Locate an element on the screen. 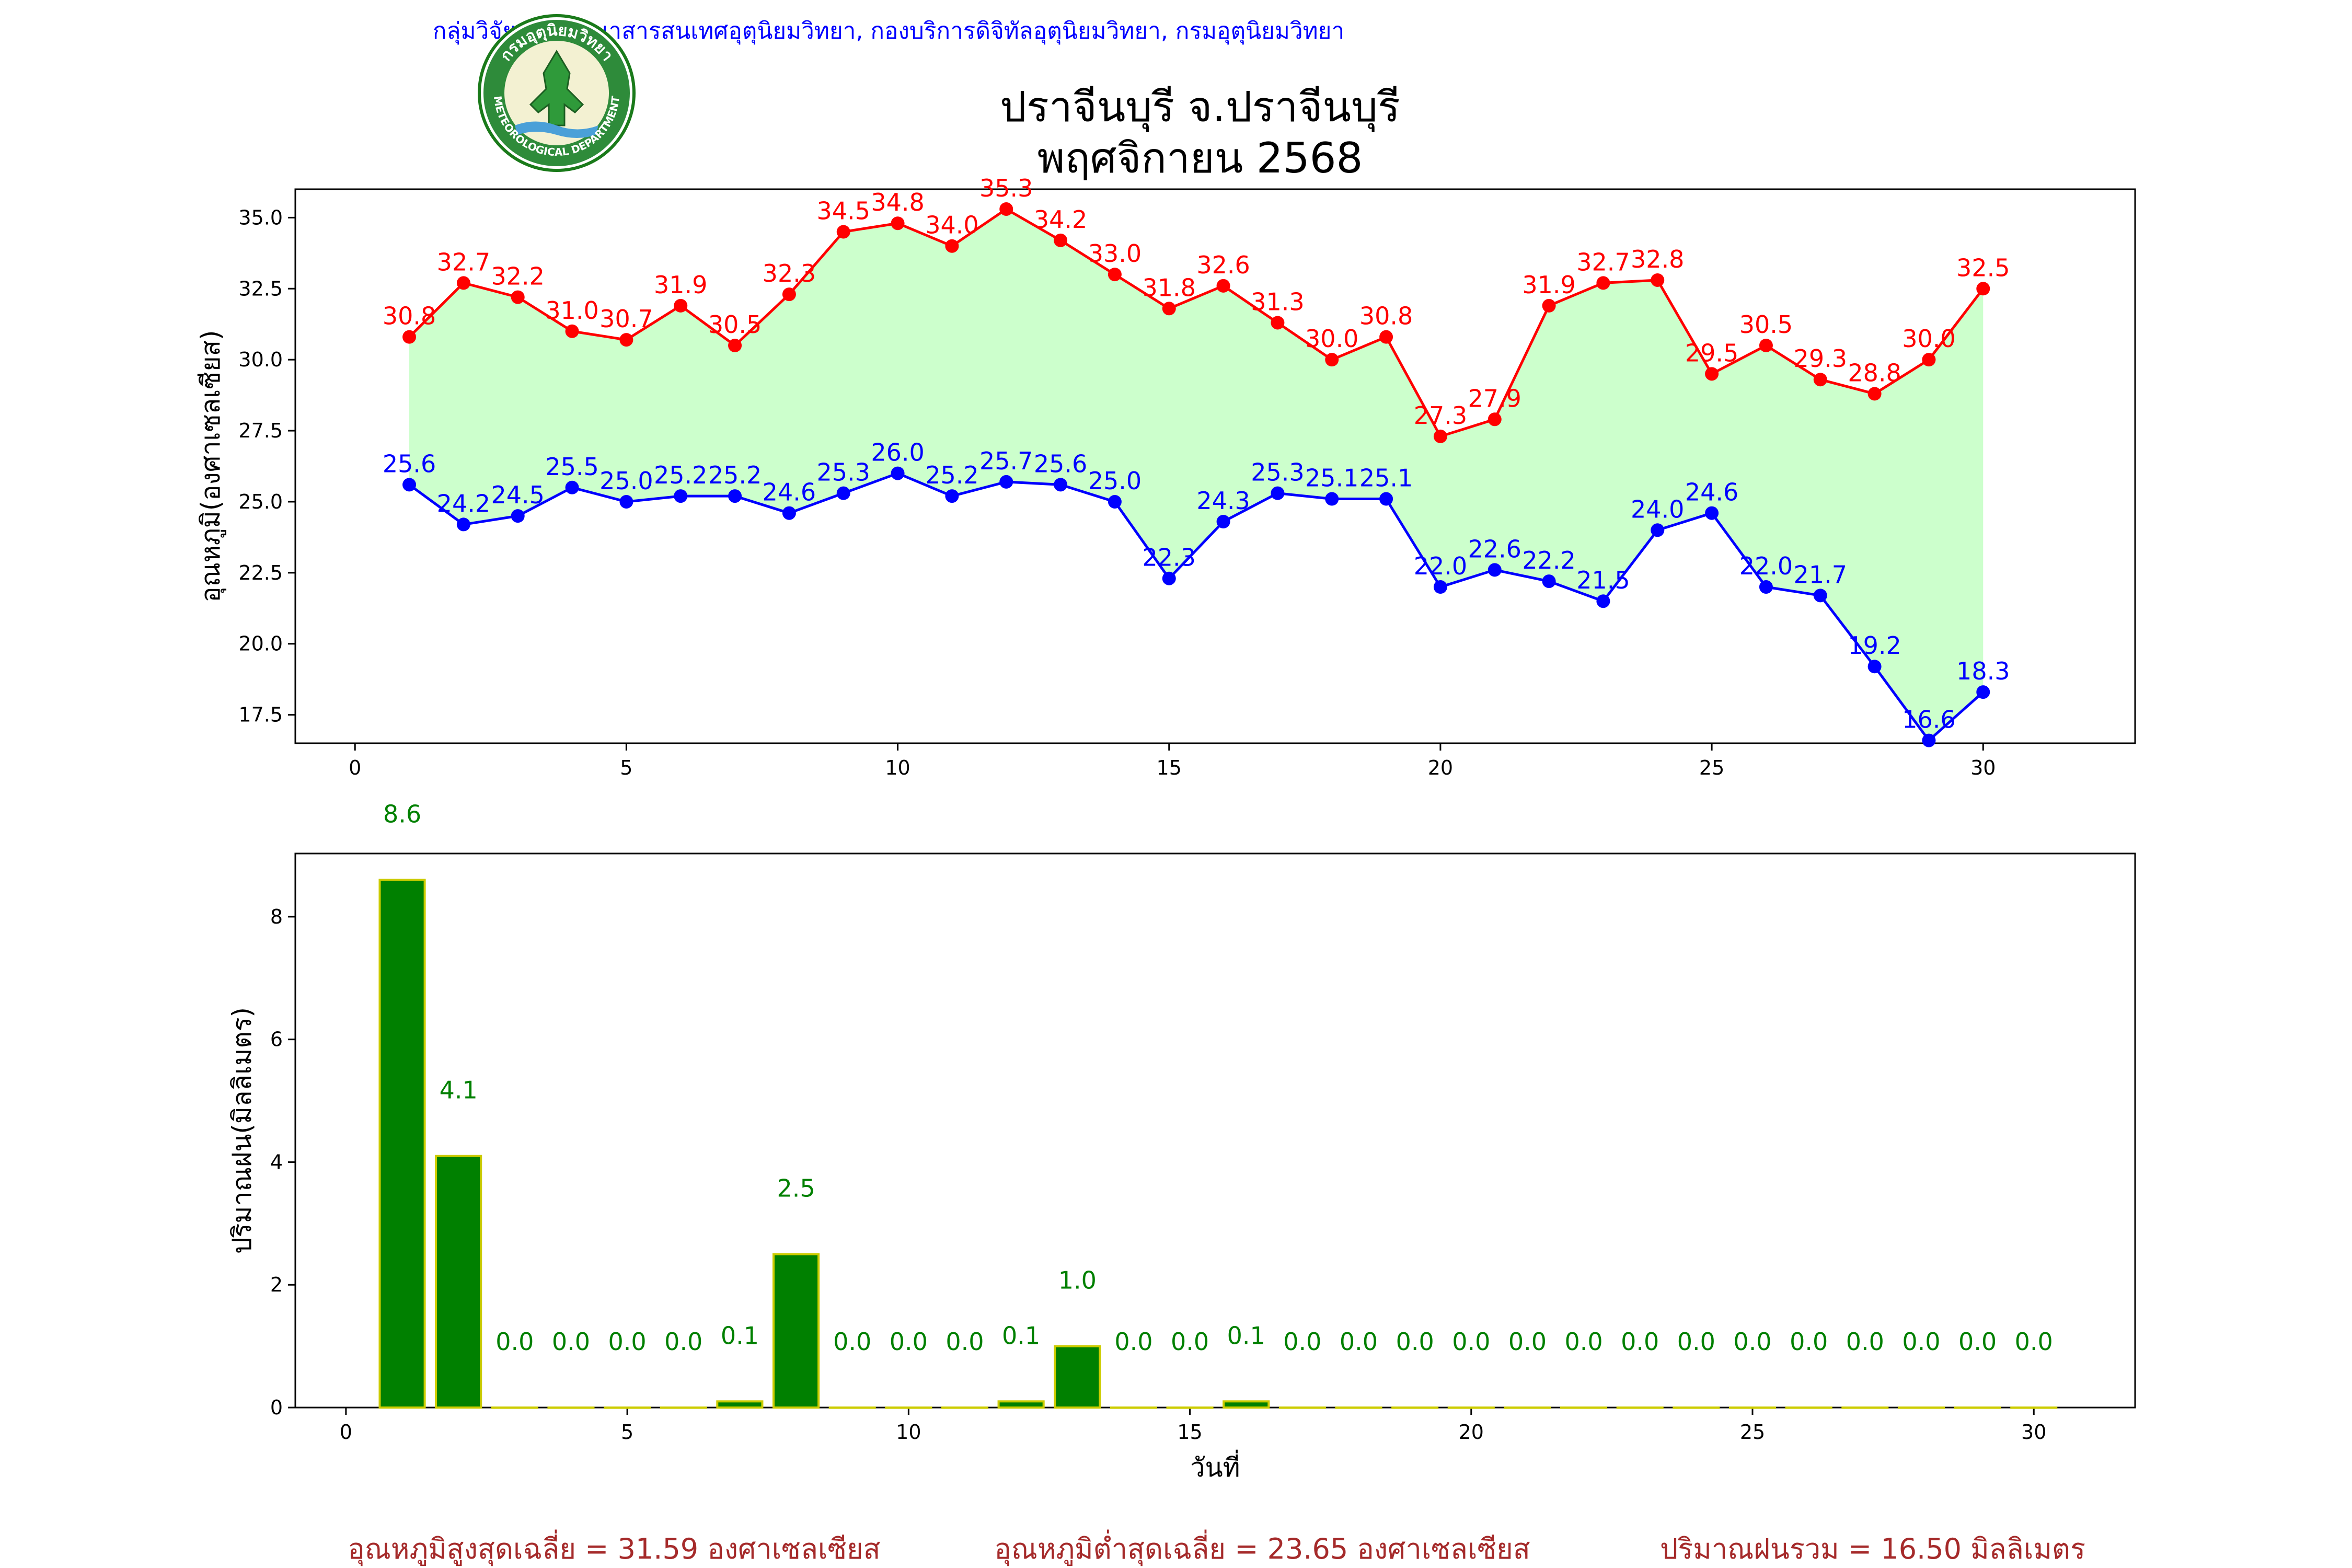 This screenshot has width=2352, height=1568. max-temperature-label: 32.8 is located at coordinates (1657, 259).